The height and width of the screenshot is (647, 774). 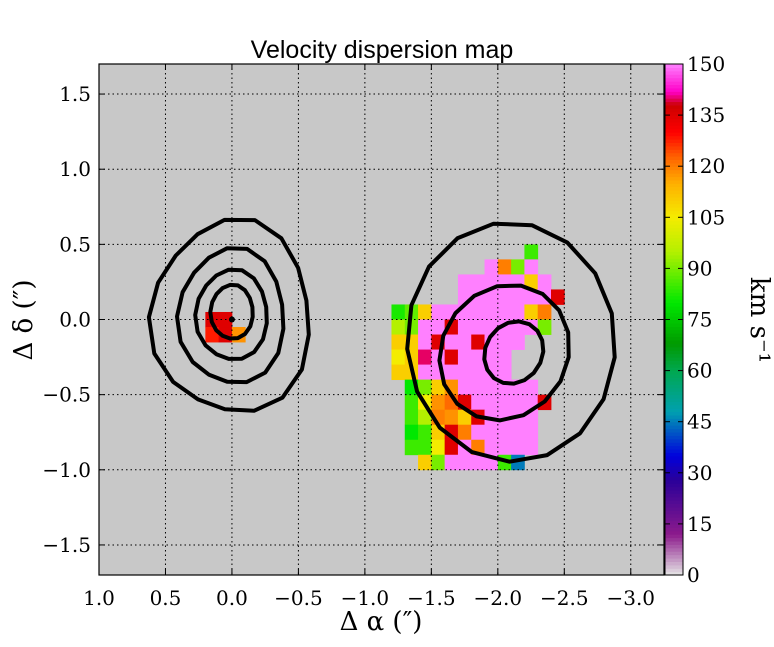 I want to click on x-tick-label: 0.5, so click(x=166, y=598).